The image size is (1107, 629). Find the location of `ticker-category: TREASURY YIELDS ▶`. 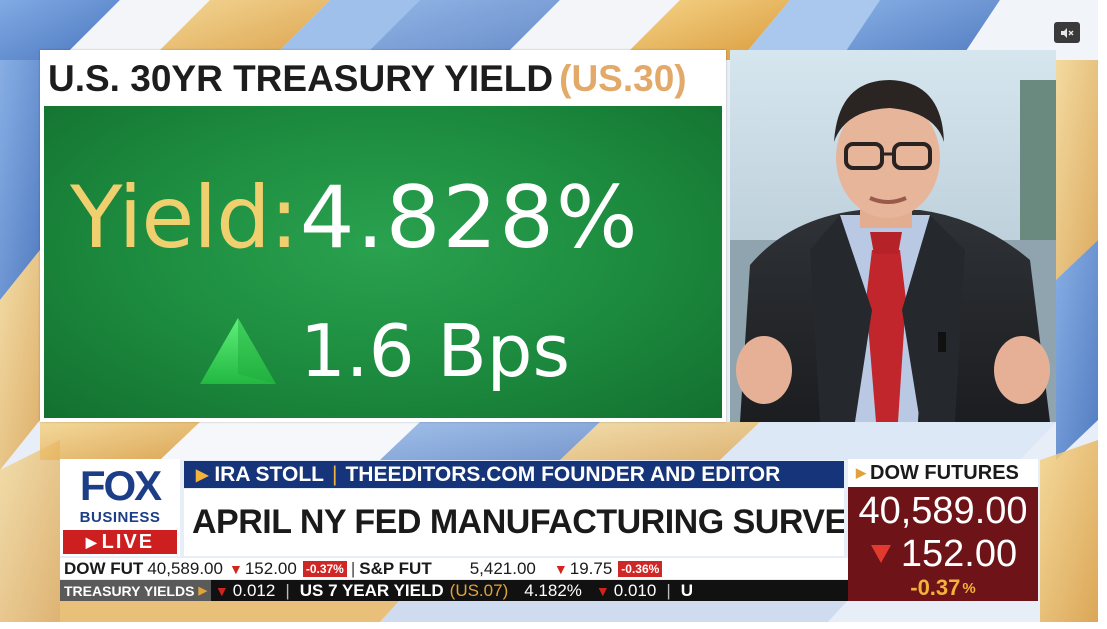

ticker-category: TREASURY YIELDS ▶ is located at coordinates (135, 590).